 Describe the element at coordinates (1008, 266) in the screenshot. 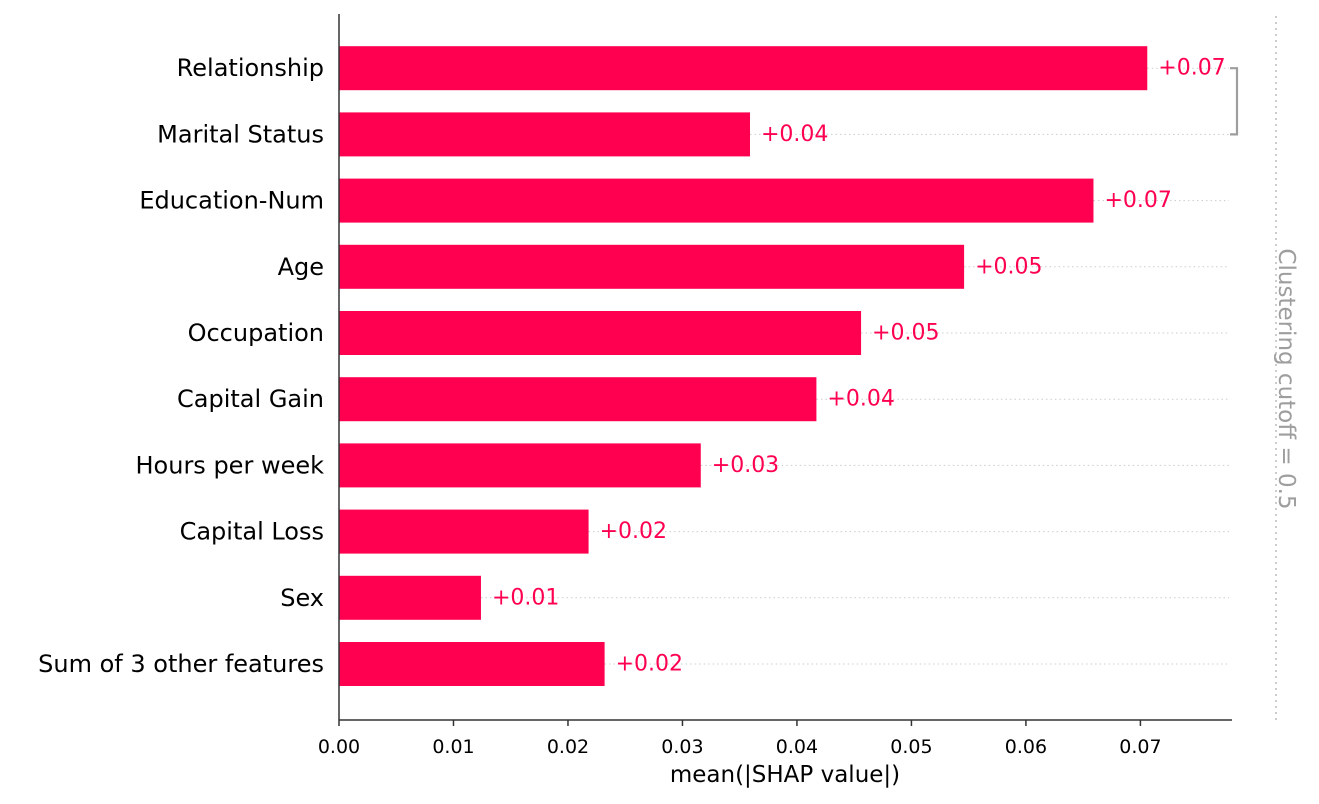

I see `value-label-age: +0.05` at that location.